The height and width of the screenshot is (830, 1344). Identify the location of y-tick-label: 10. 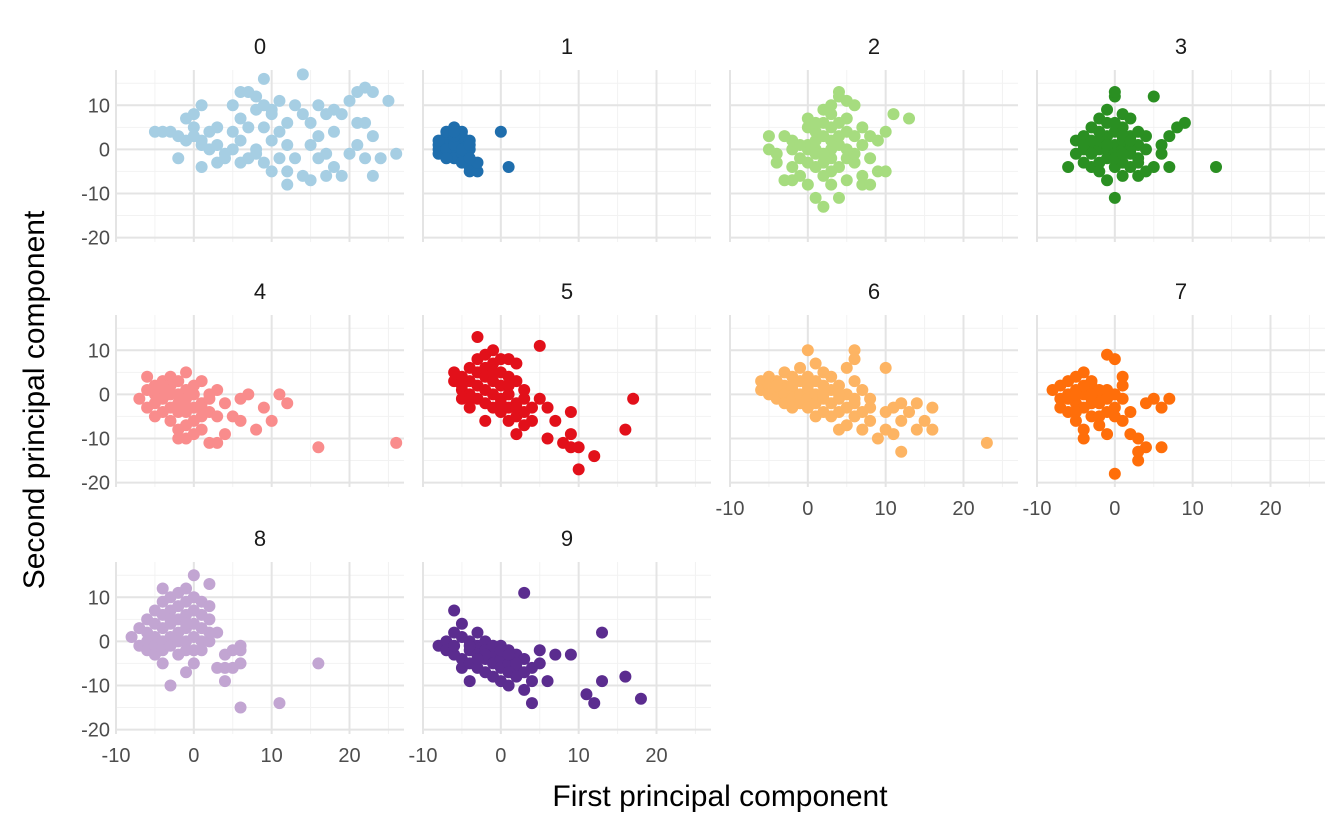
(99, 351).